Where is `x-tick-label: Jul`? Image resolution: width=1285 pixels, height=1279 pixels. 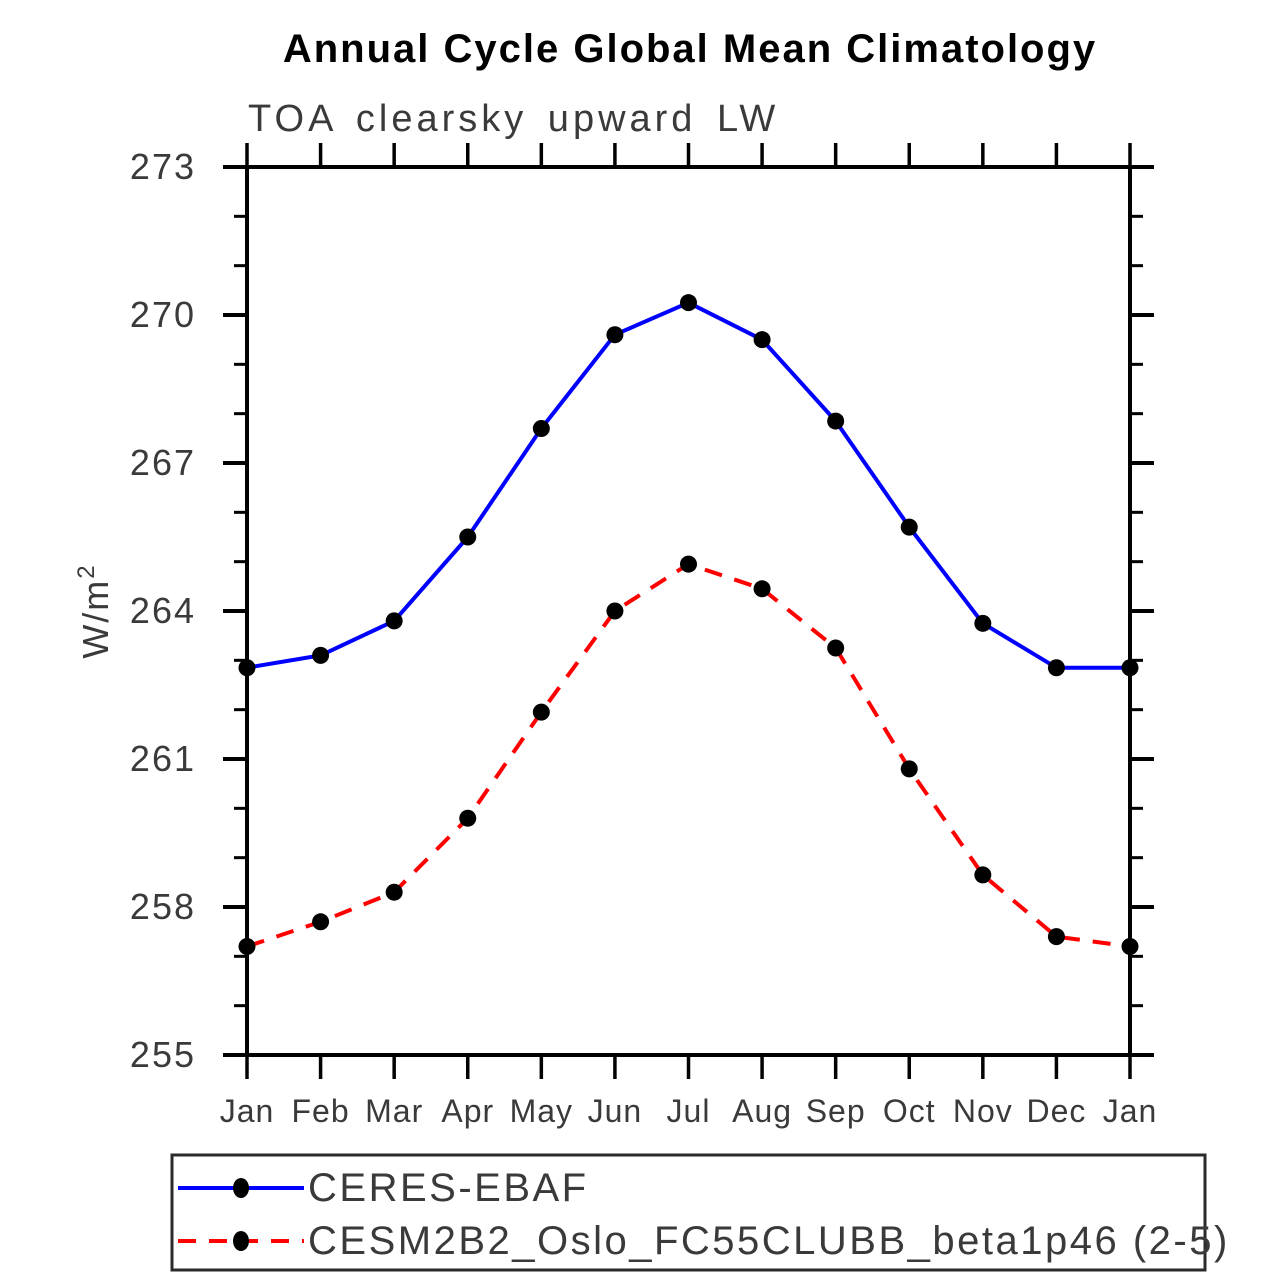 x-tick-label: Jul is located at coordinates (689, 1111).